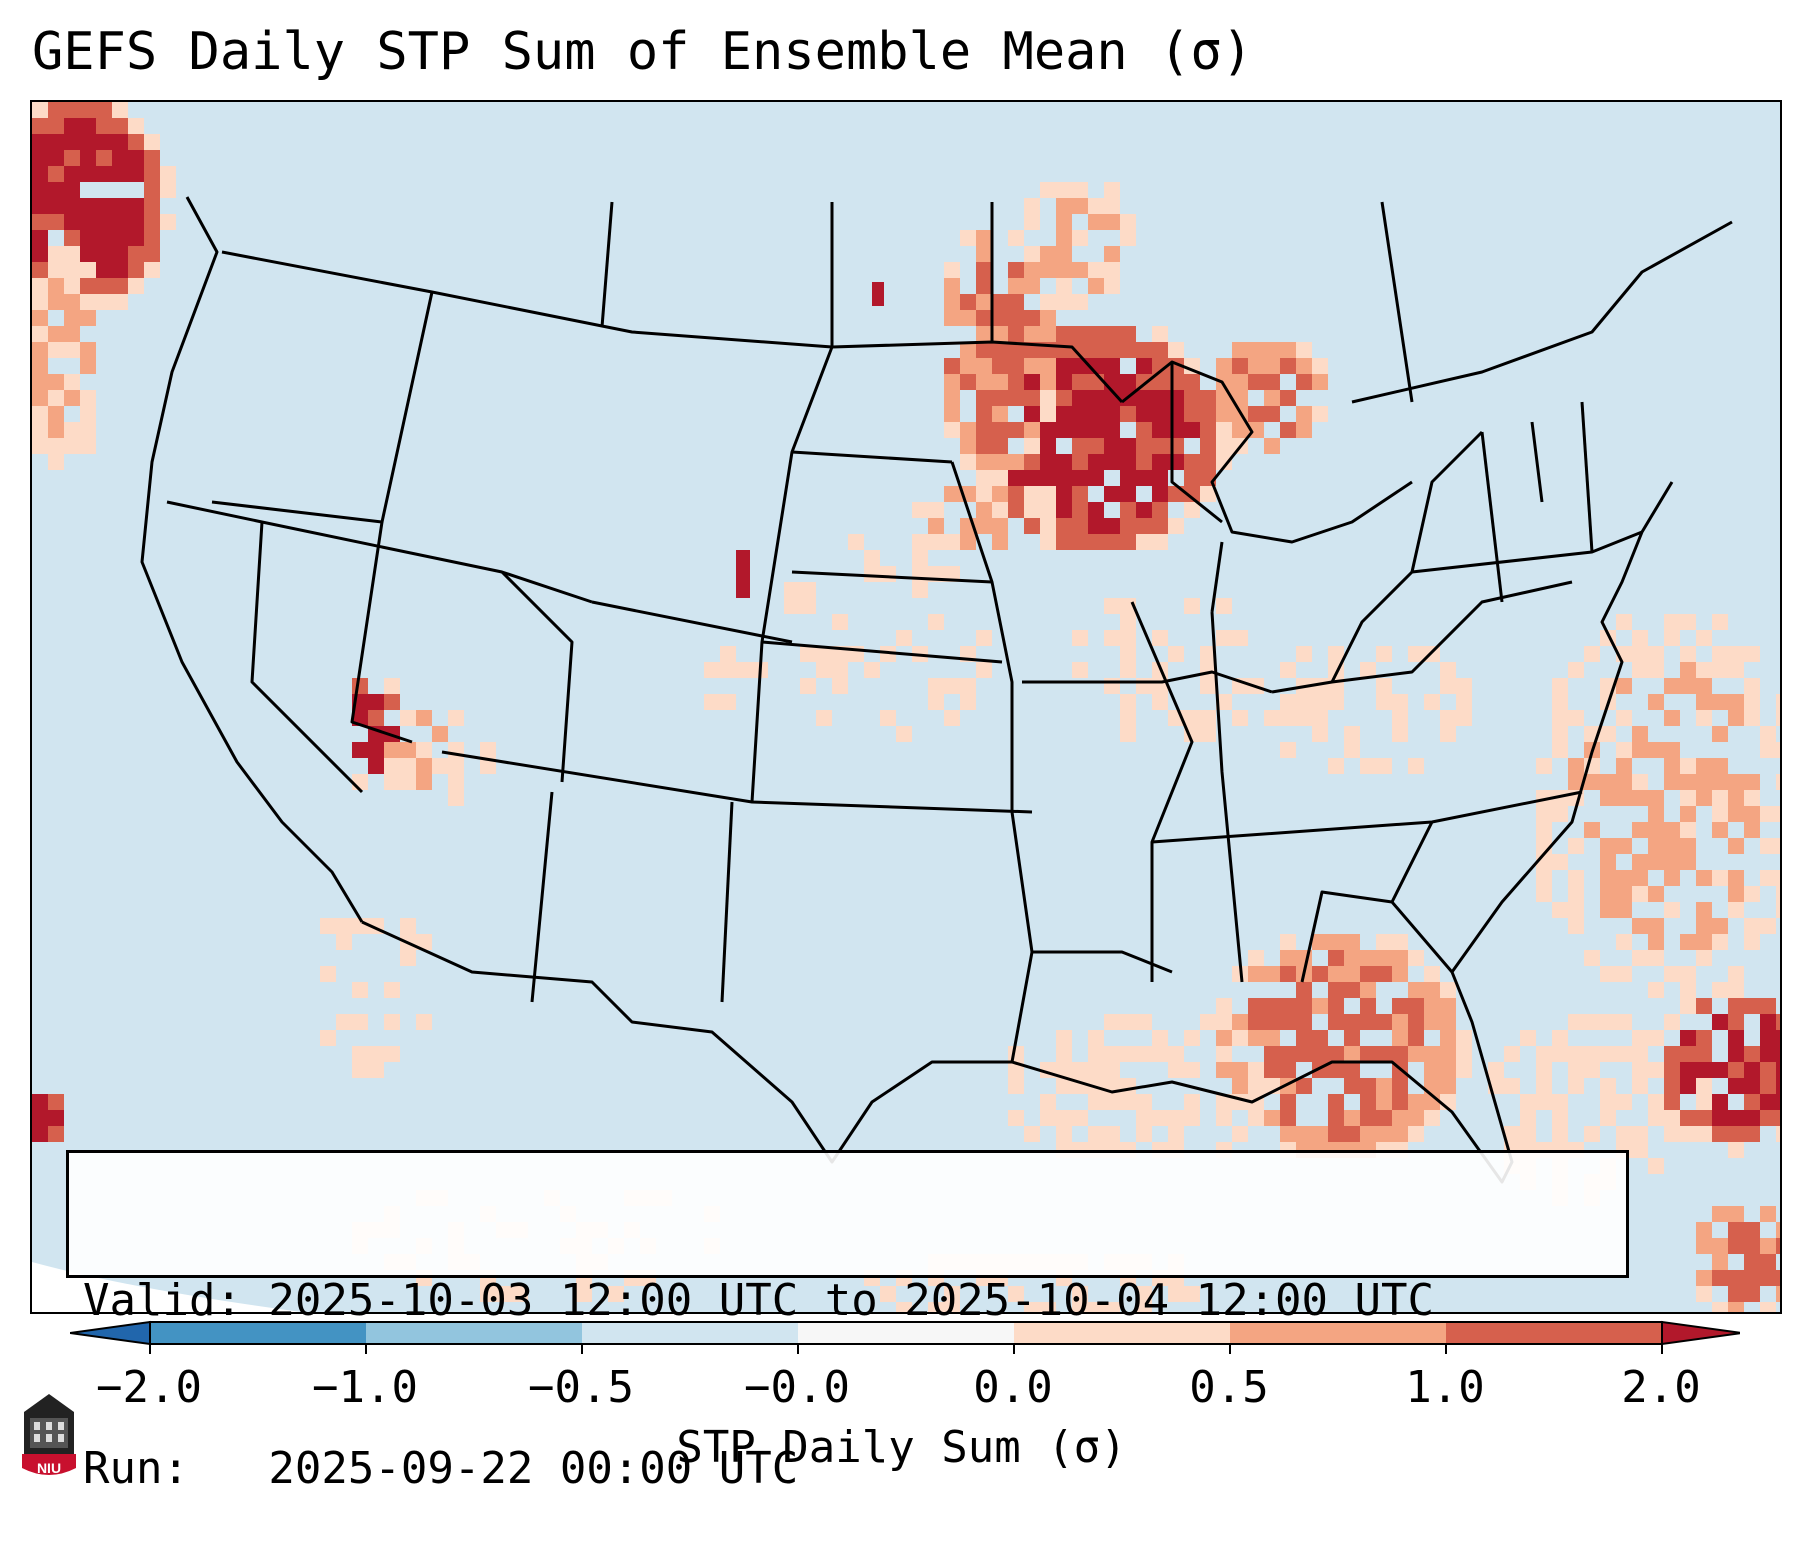 Image resolution: width=1803 pixels, height=1553 pixels. What do you see at coordinates (905, 1337) in the screenshot?
I see `colorbar` at bounding box center [905, 1337].